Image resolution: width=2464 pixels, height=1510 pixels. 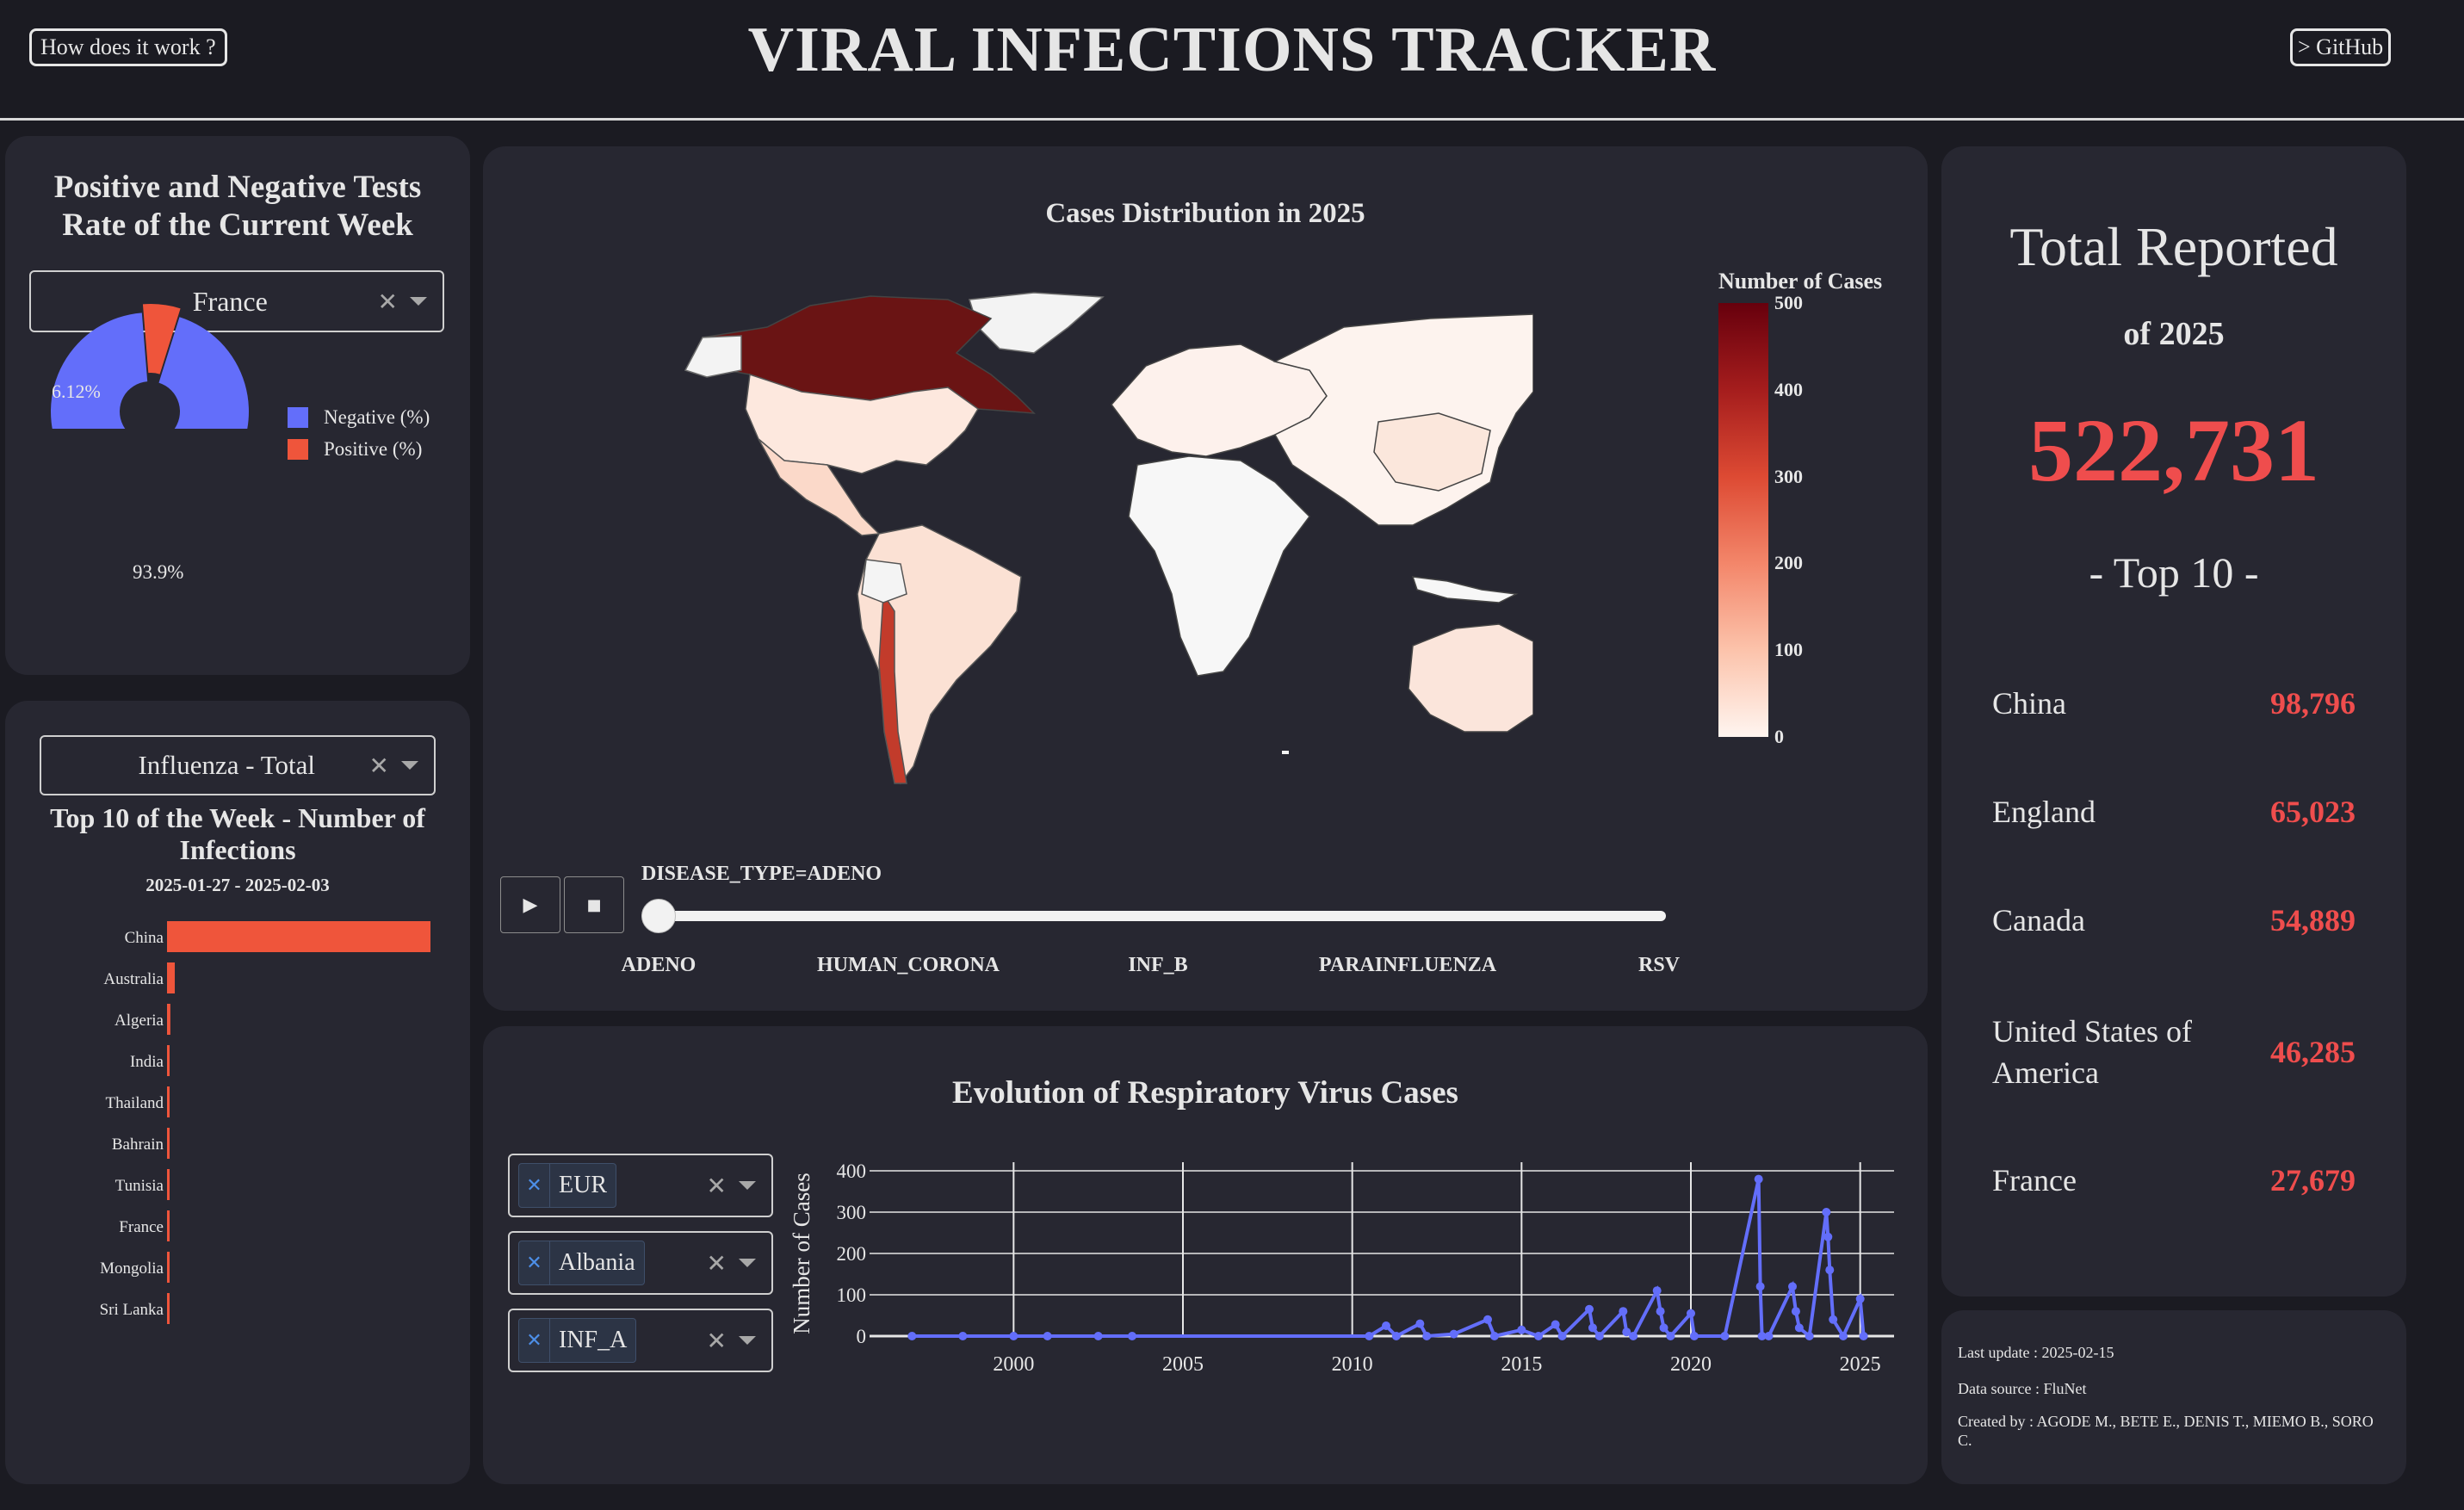 What do you see at coordinates (168, 1060) in the screenshot?
I see `bar-india` at bounding box center [168, 1060].